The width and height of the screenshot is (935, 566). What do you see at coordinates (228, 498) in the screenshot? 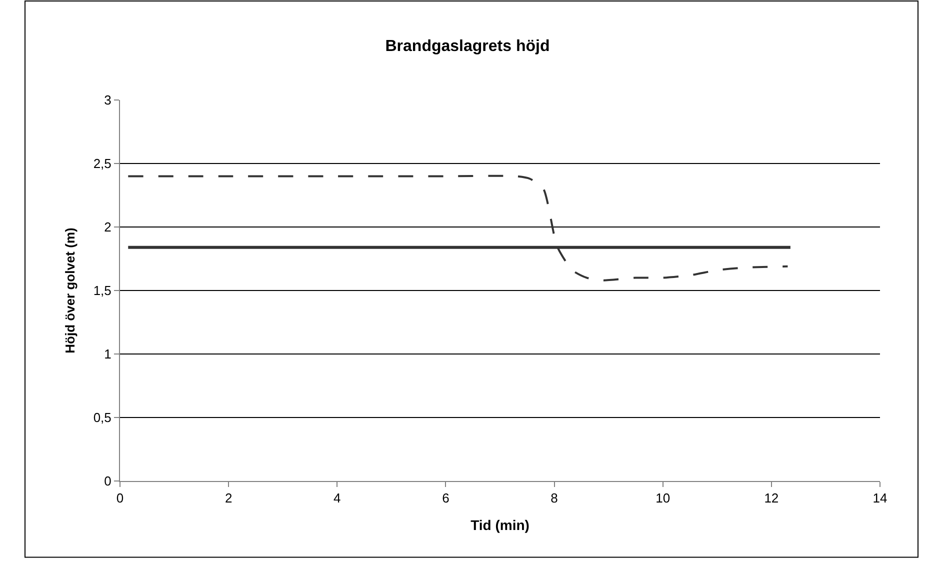
I see `x-tick-label: 2` at bounding box center [228, 498].